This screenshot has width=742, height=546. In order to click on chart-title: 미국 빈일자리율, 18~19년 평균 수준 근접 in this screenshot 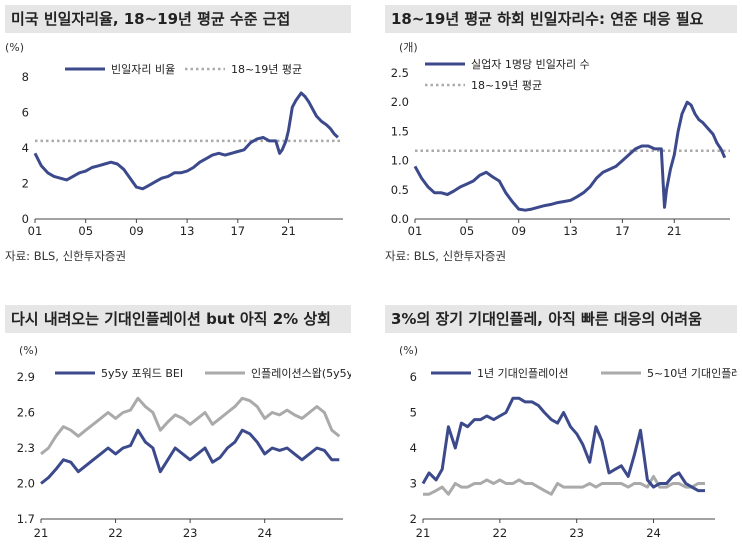, I will do `click(178, 19)`.